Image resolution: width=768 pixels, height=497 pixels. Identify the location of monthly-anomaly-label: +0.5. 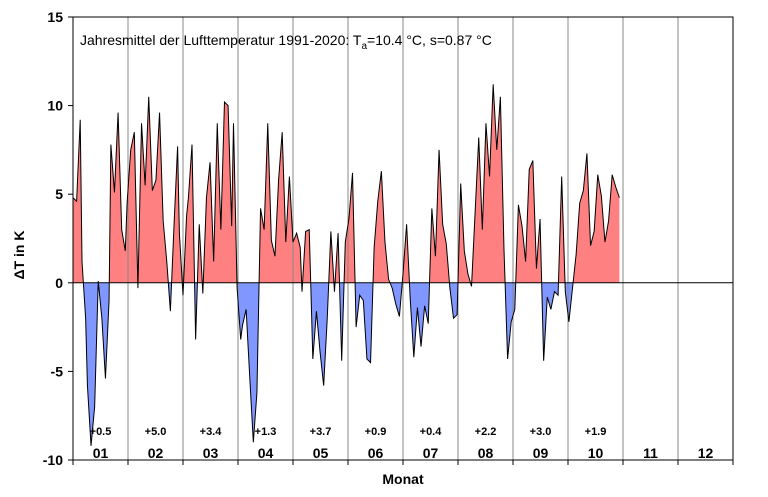
(101, 432).